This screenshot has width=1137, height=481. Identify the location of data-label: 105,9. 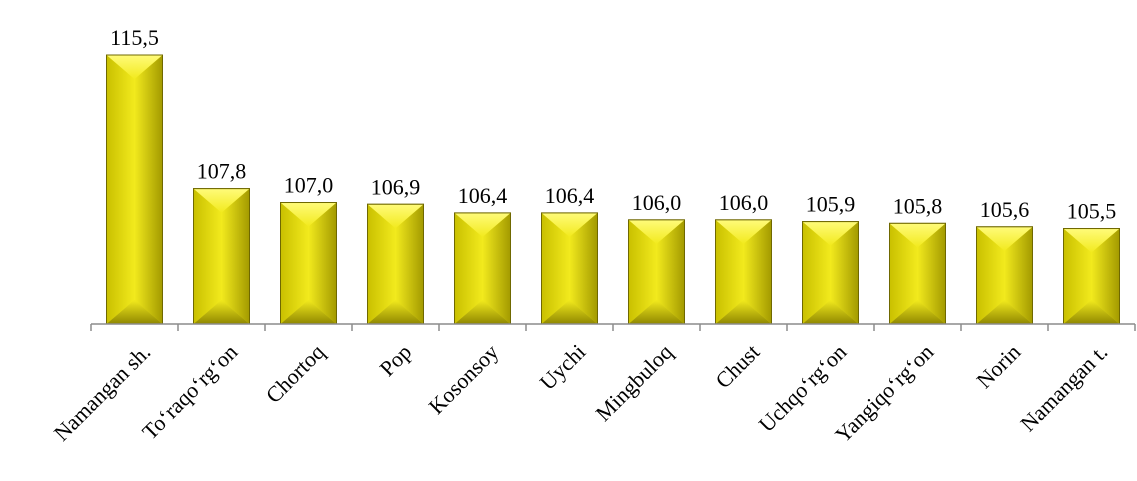
(831, 204).